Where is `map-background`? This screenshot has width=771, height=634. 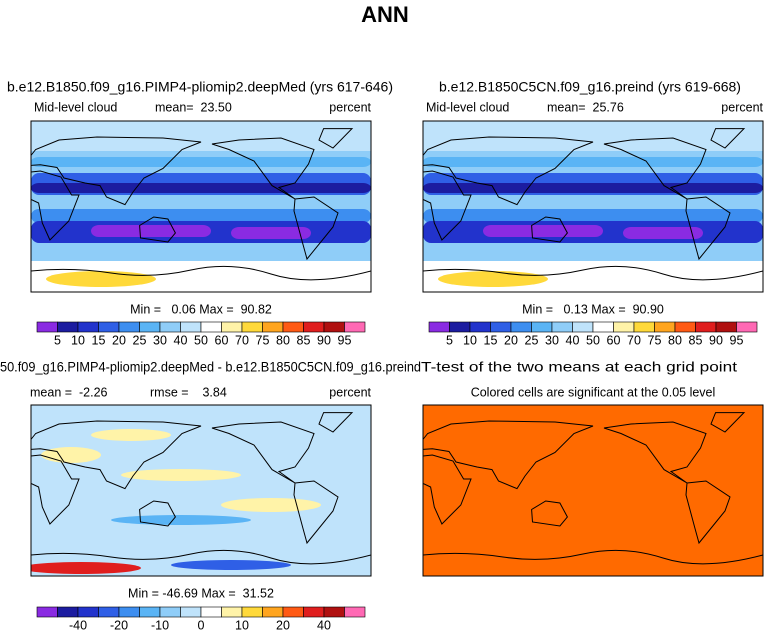
map-background is located at coordinates (201, 490).